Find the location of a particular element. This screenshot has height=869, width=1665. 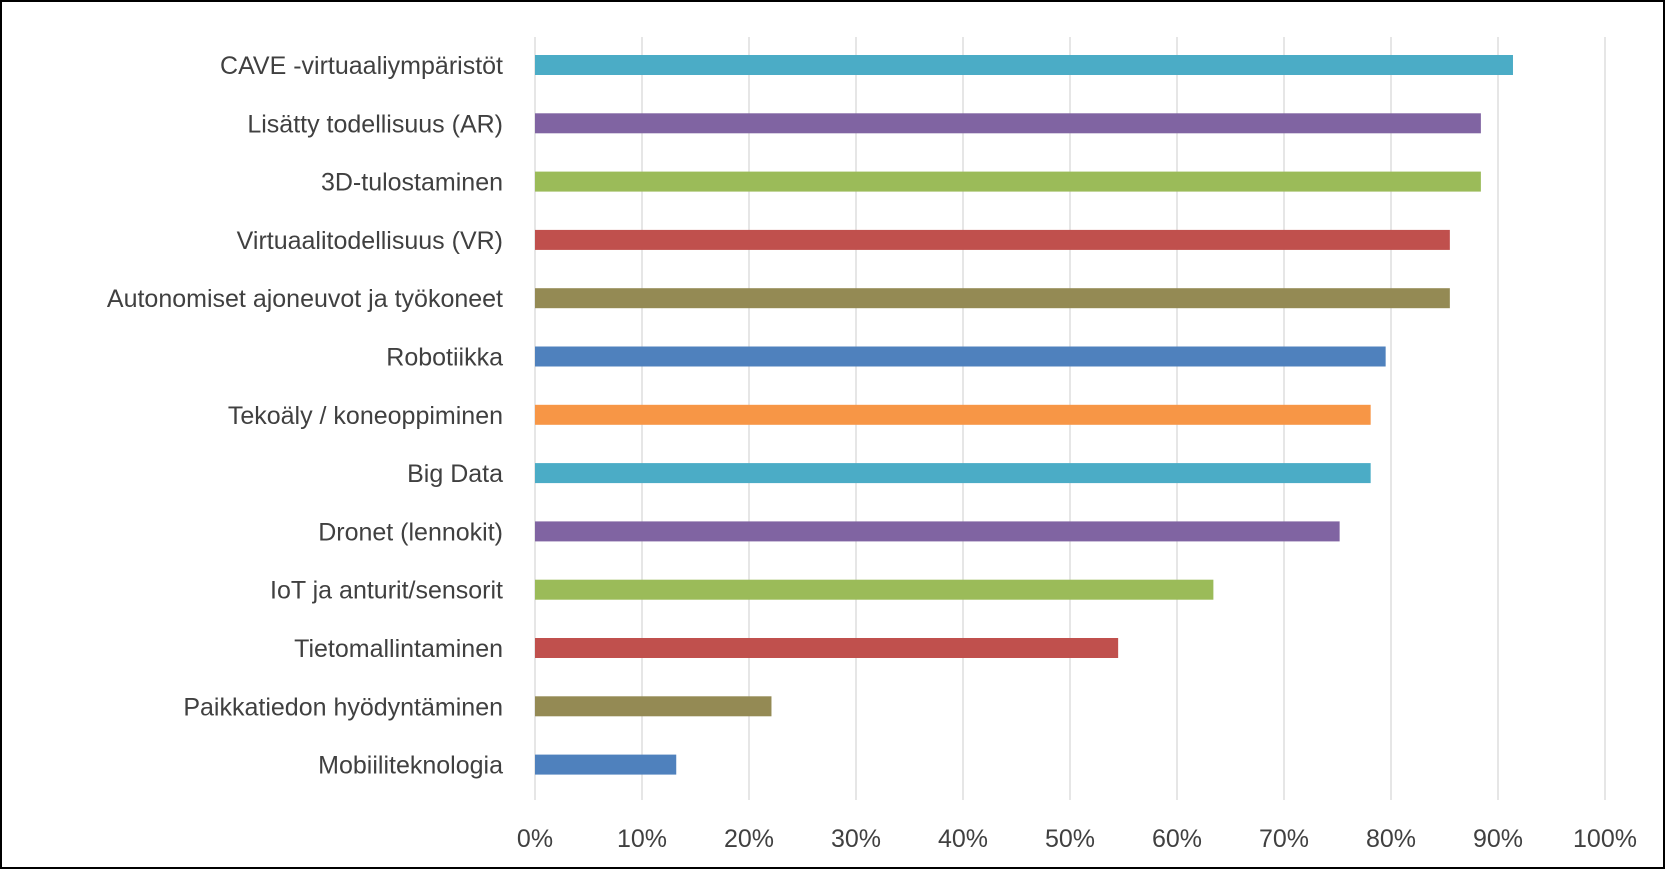

category-label: Lisätty todellisuus (AR) is located at coordinates (375, 124).